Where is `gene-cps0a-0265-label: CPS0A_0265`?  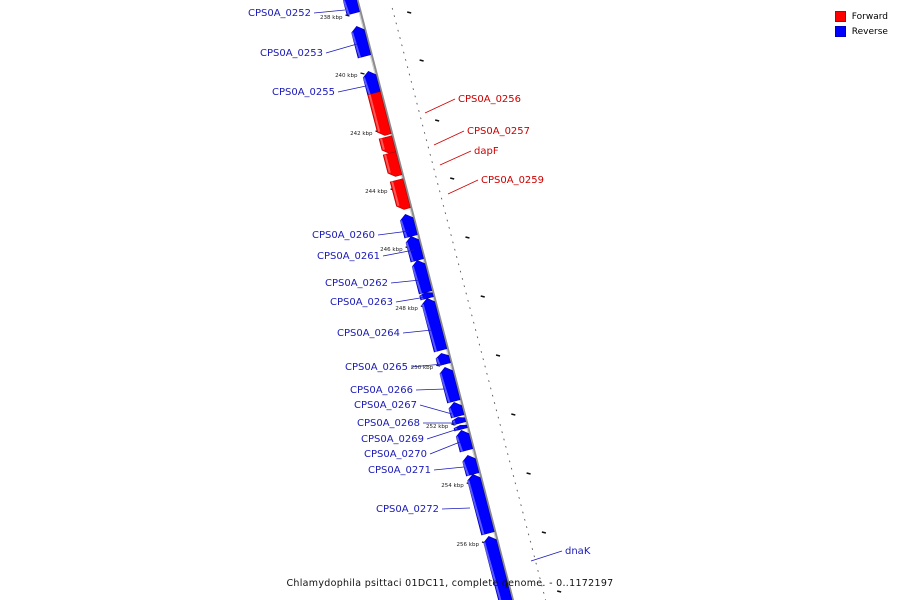
gene-cps0a-0265-label: CPS0A_0265 is located at coordinates (376, 367).